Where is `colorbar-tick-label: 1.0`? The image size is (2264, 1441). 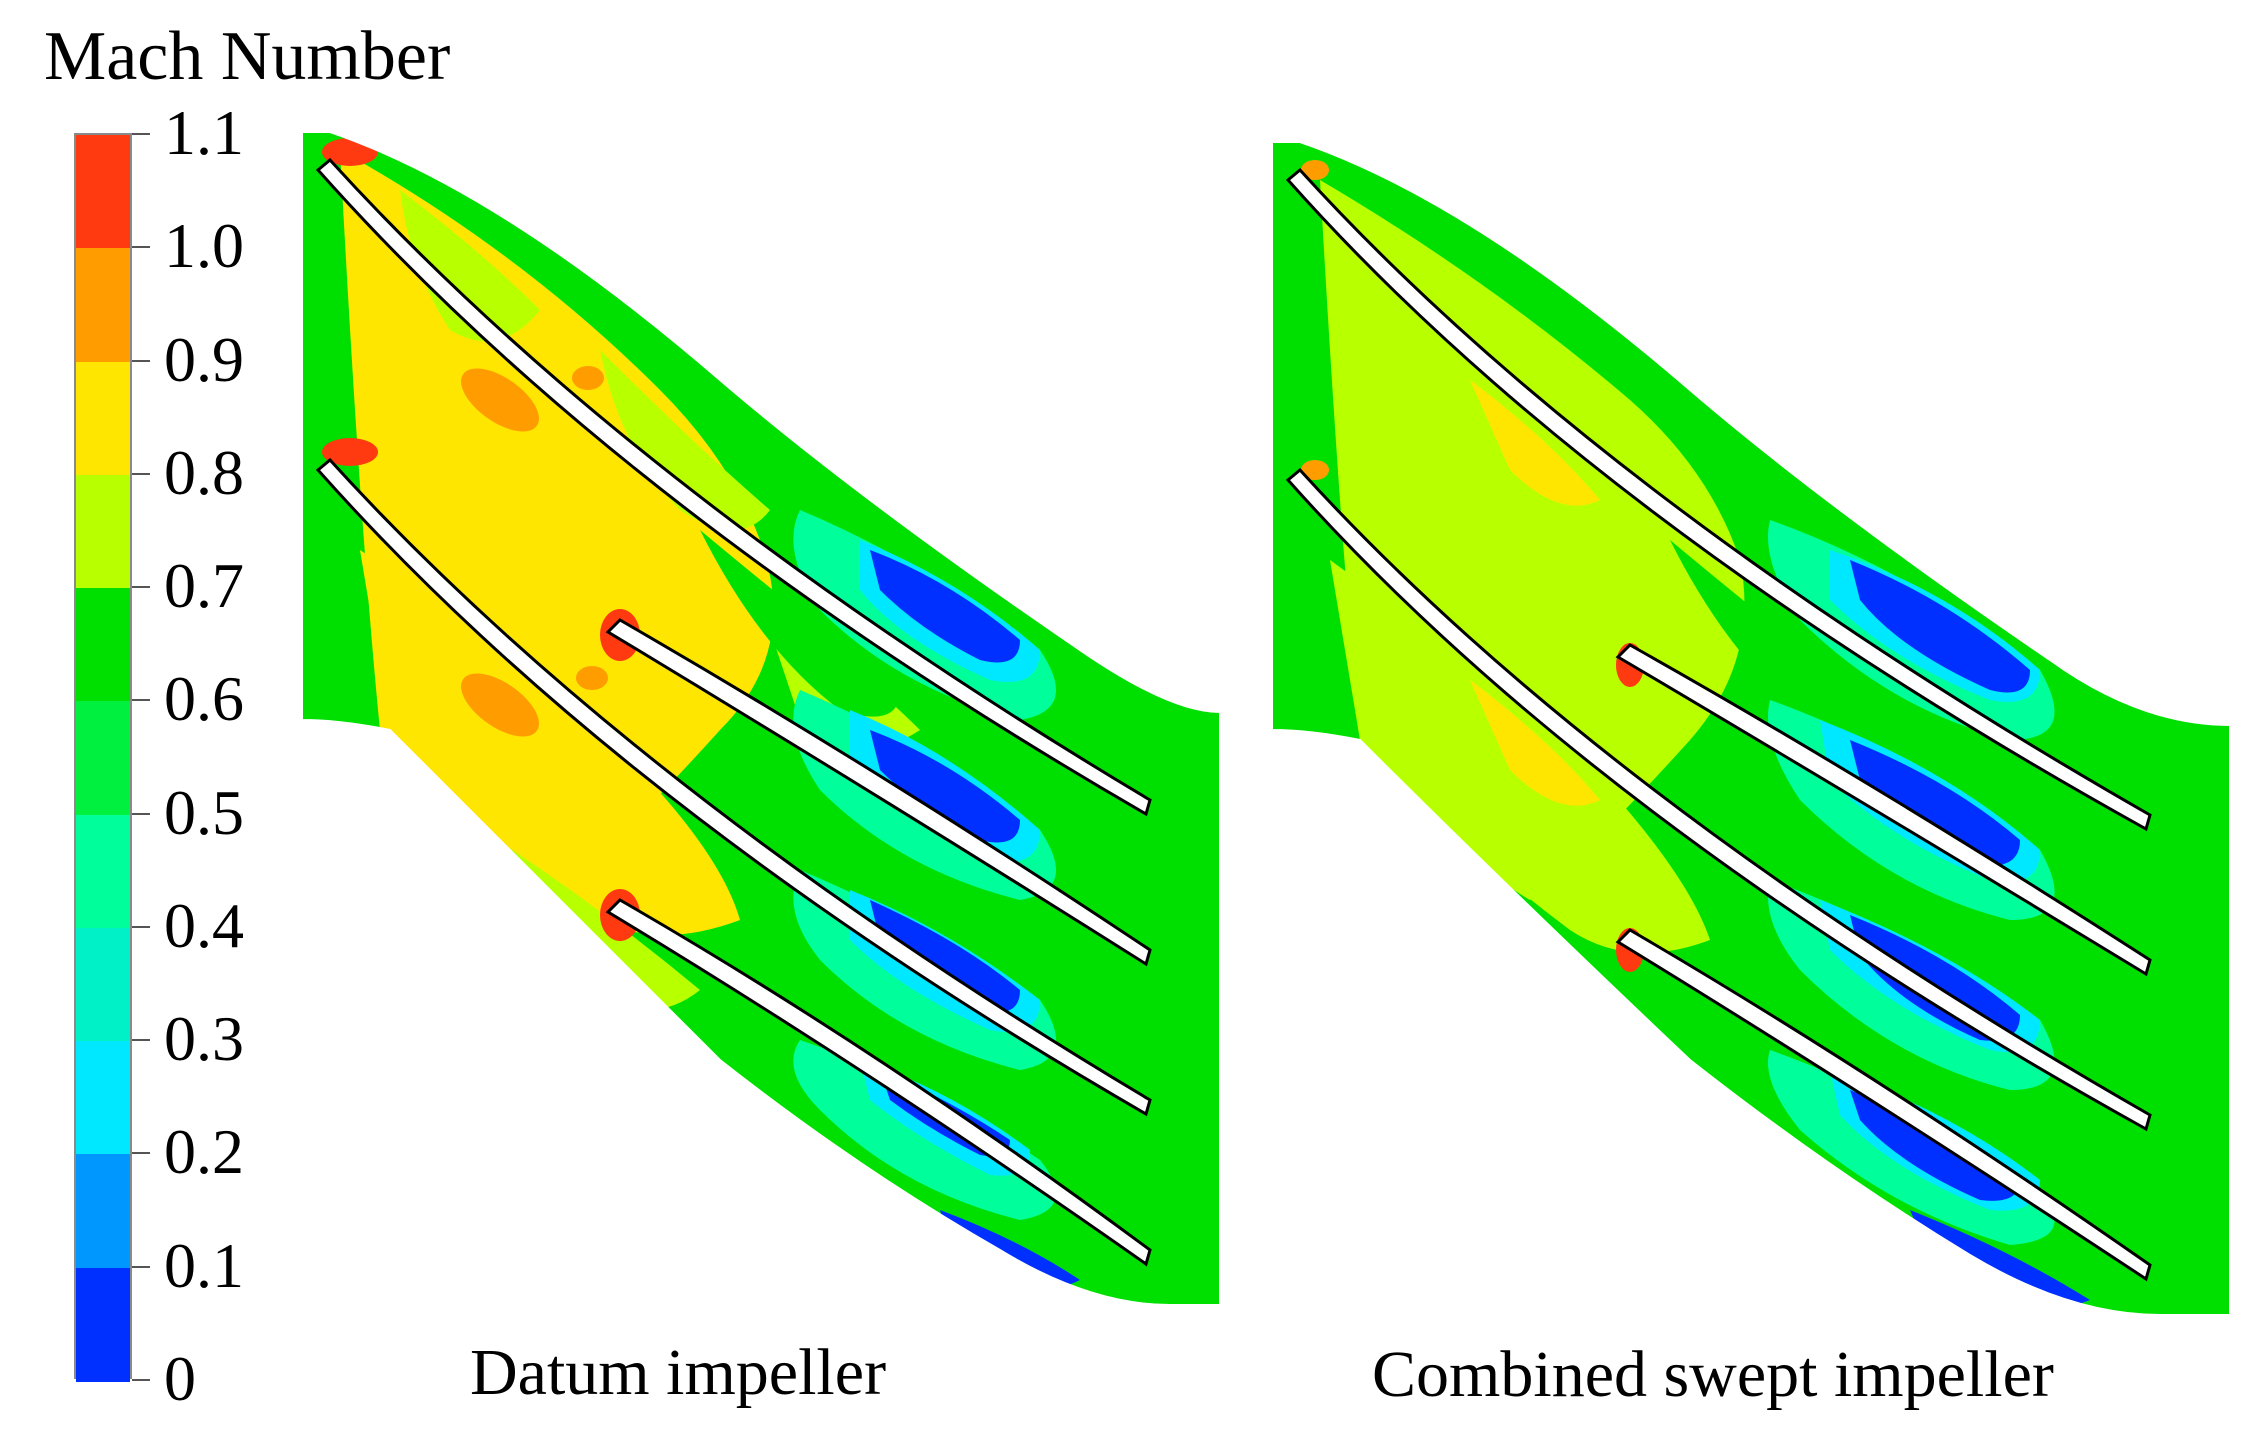
colorbar-tick-label: 1.0 is located at coordinates (204, 246).